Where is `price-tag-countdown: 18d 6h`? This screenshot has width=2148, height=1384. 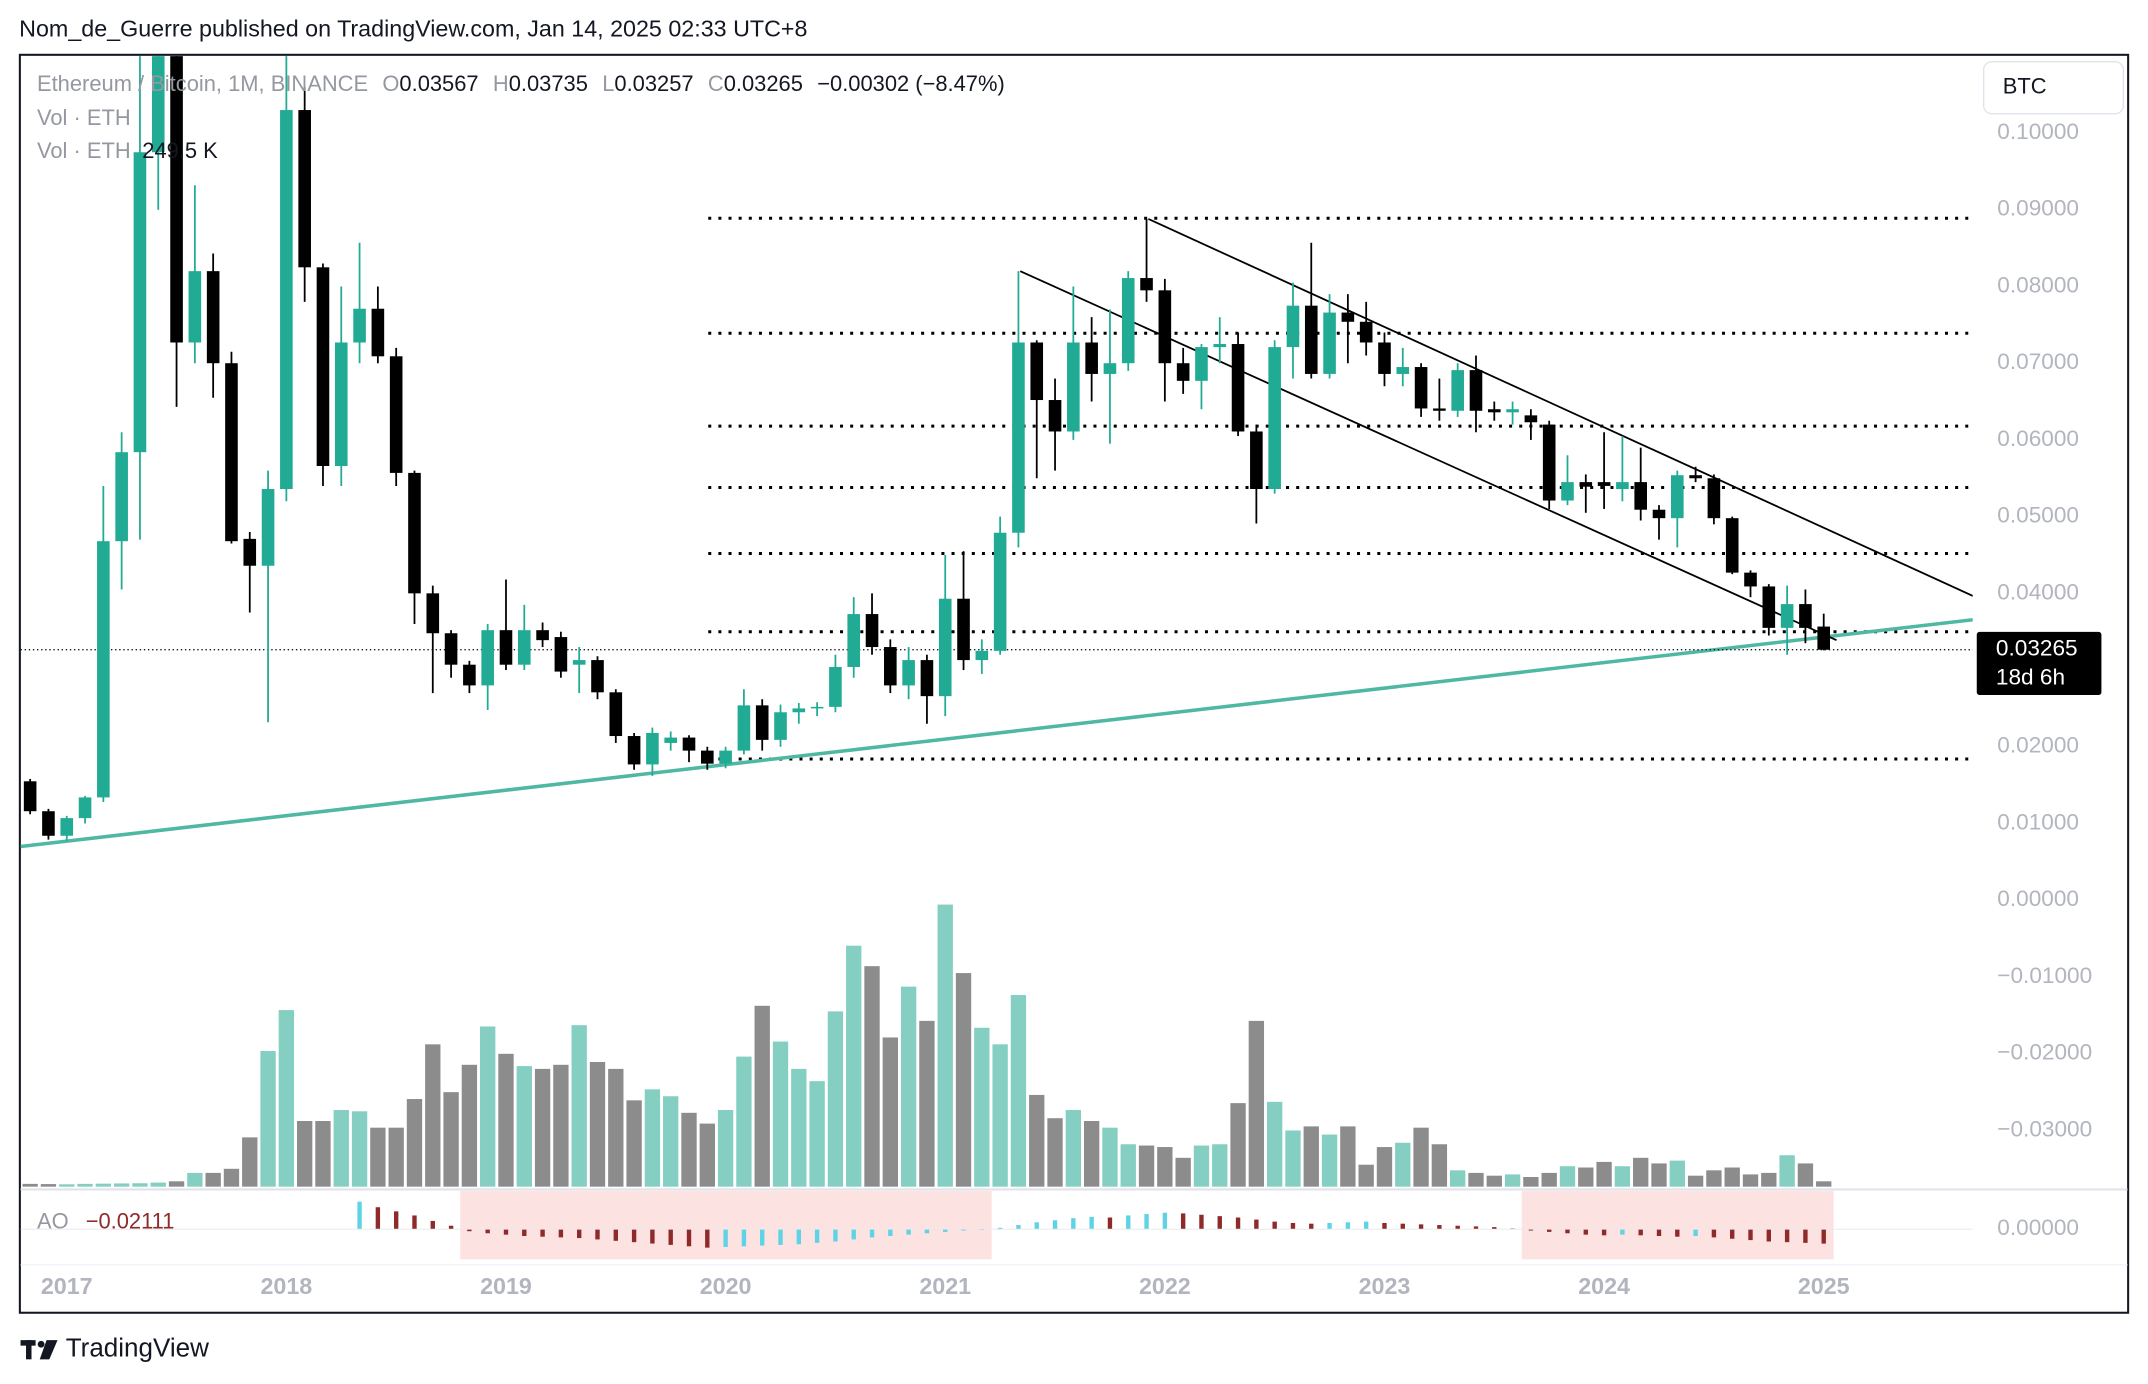
price-tag-countdown: 18d 6h is located at coordinates (2030, 676).